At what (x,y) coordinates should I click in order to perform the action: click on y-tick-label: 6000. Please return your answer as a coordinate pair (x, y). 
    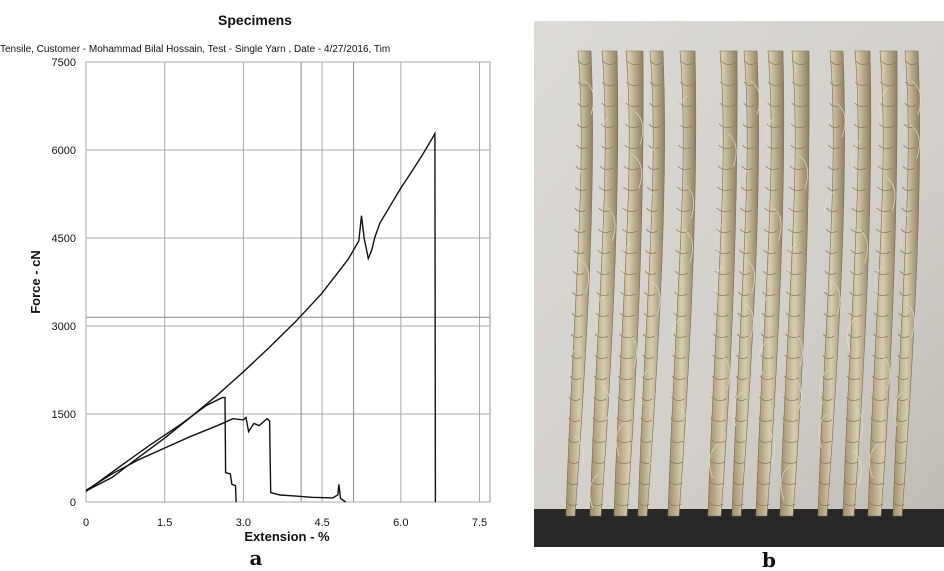
    Looking at the image, I should click on (64, 151).